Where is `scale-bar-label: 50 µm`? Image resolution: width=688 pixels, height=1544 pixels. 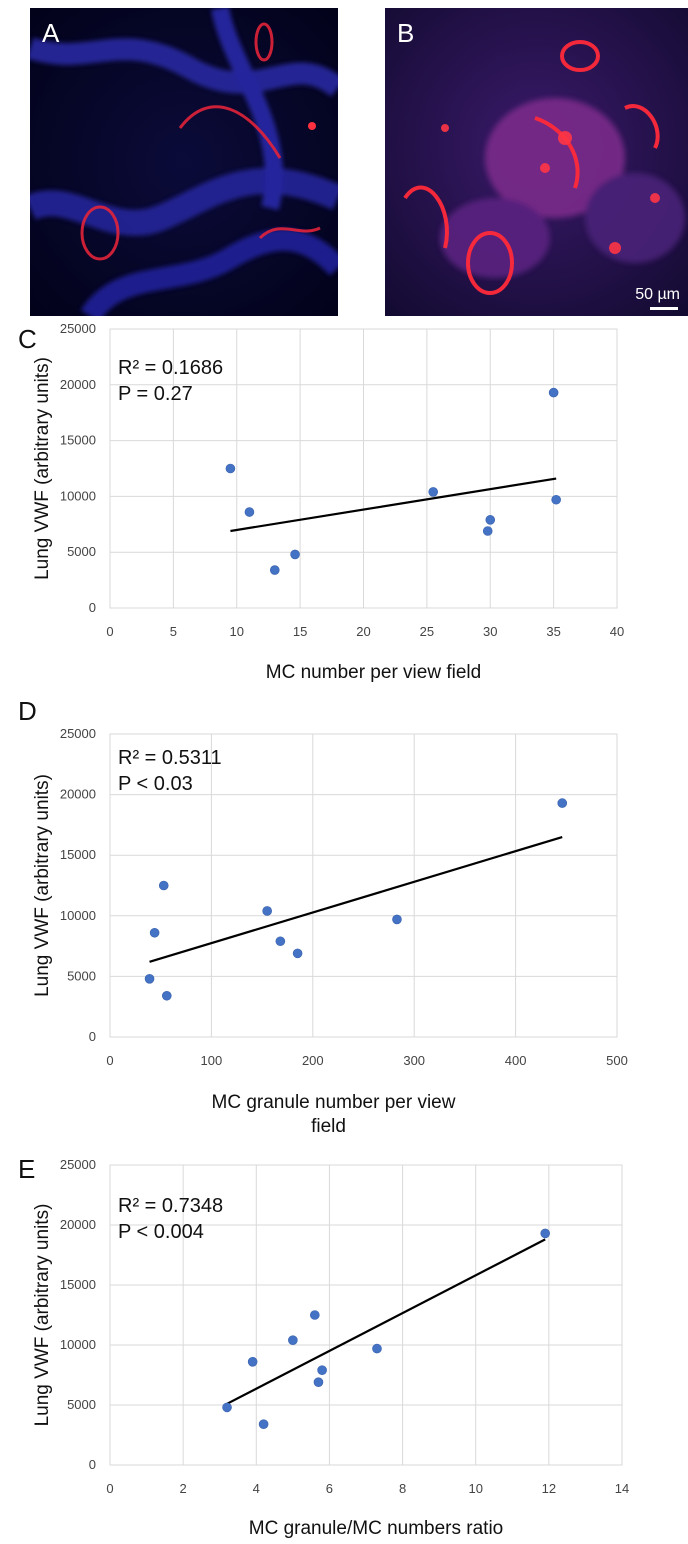
scale-bar-label: 50 µm is located at coordinates (657, 294).